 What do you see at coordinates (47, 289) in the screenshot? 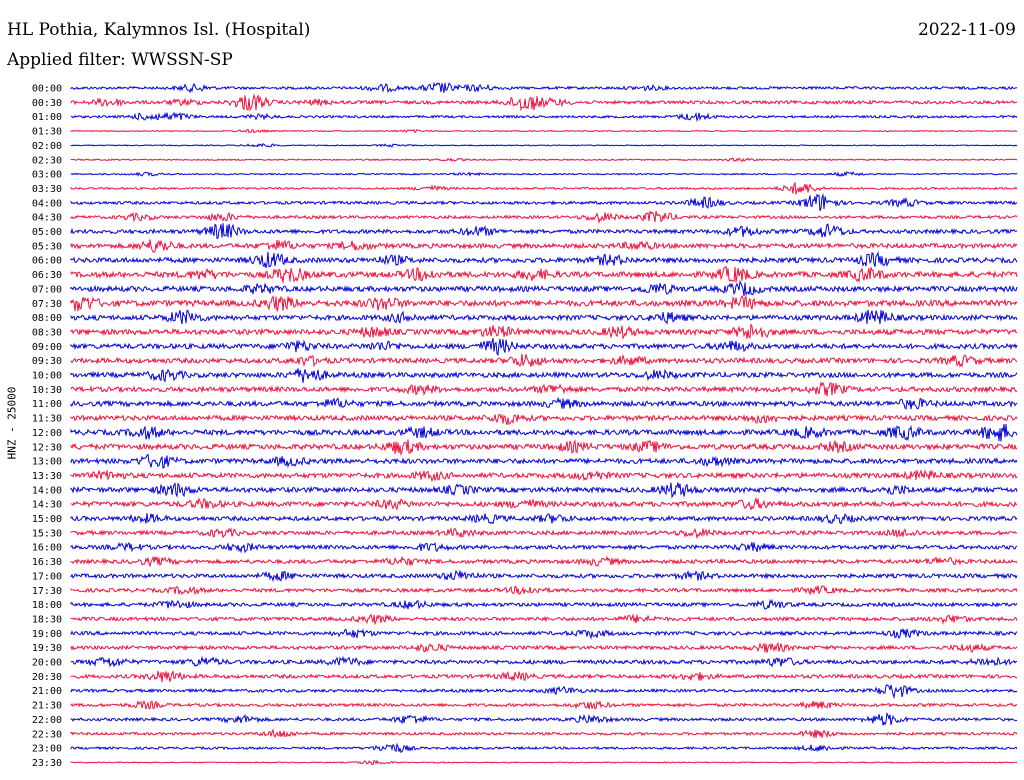
I see `time-tick-label: 07:00` at bounding box center [47, 289].